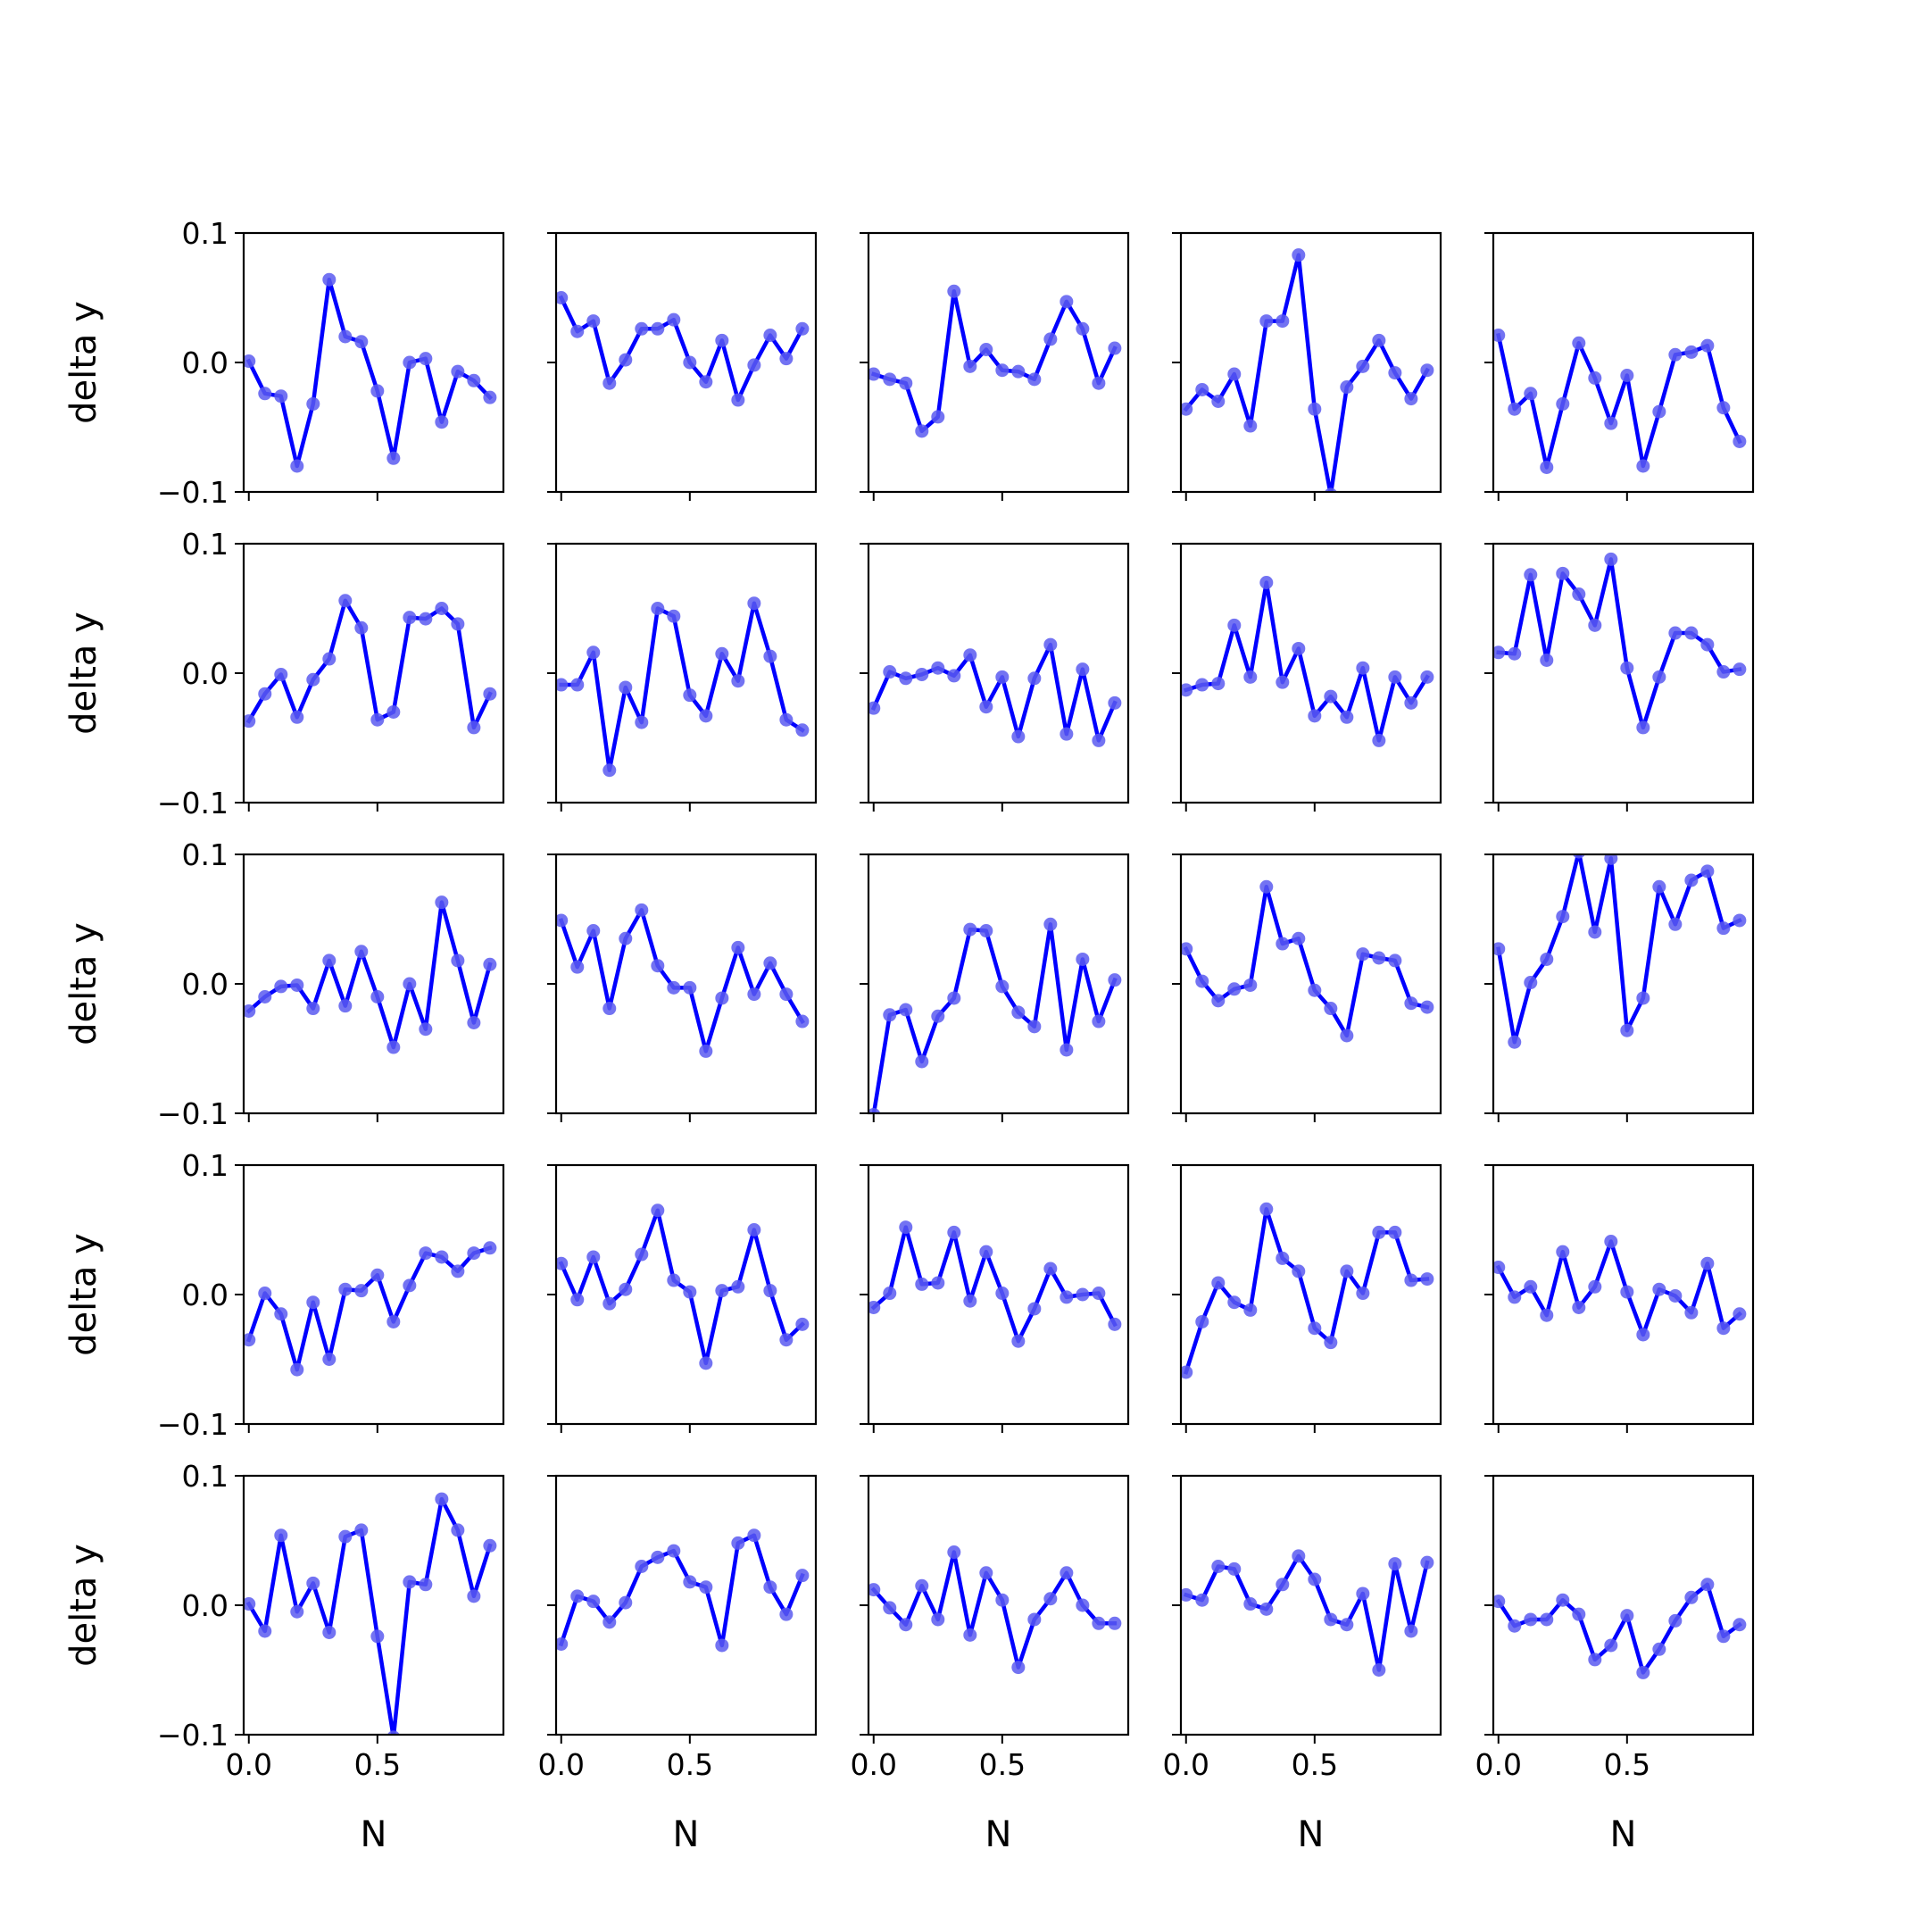 This screenshot has height=1932, width=1928. What do you see at coordinates (1307, 677) in the screenshot?
I see `subplot-r2-c4` at bounding box center [1307, 677].